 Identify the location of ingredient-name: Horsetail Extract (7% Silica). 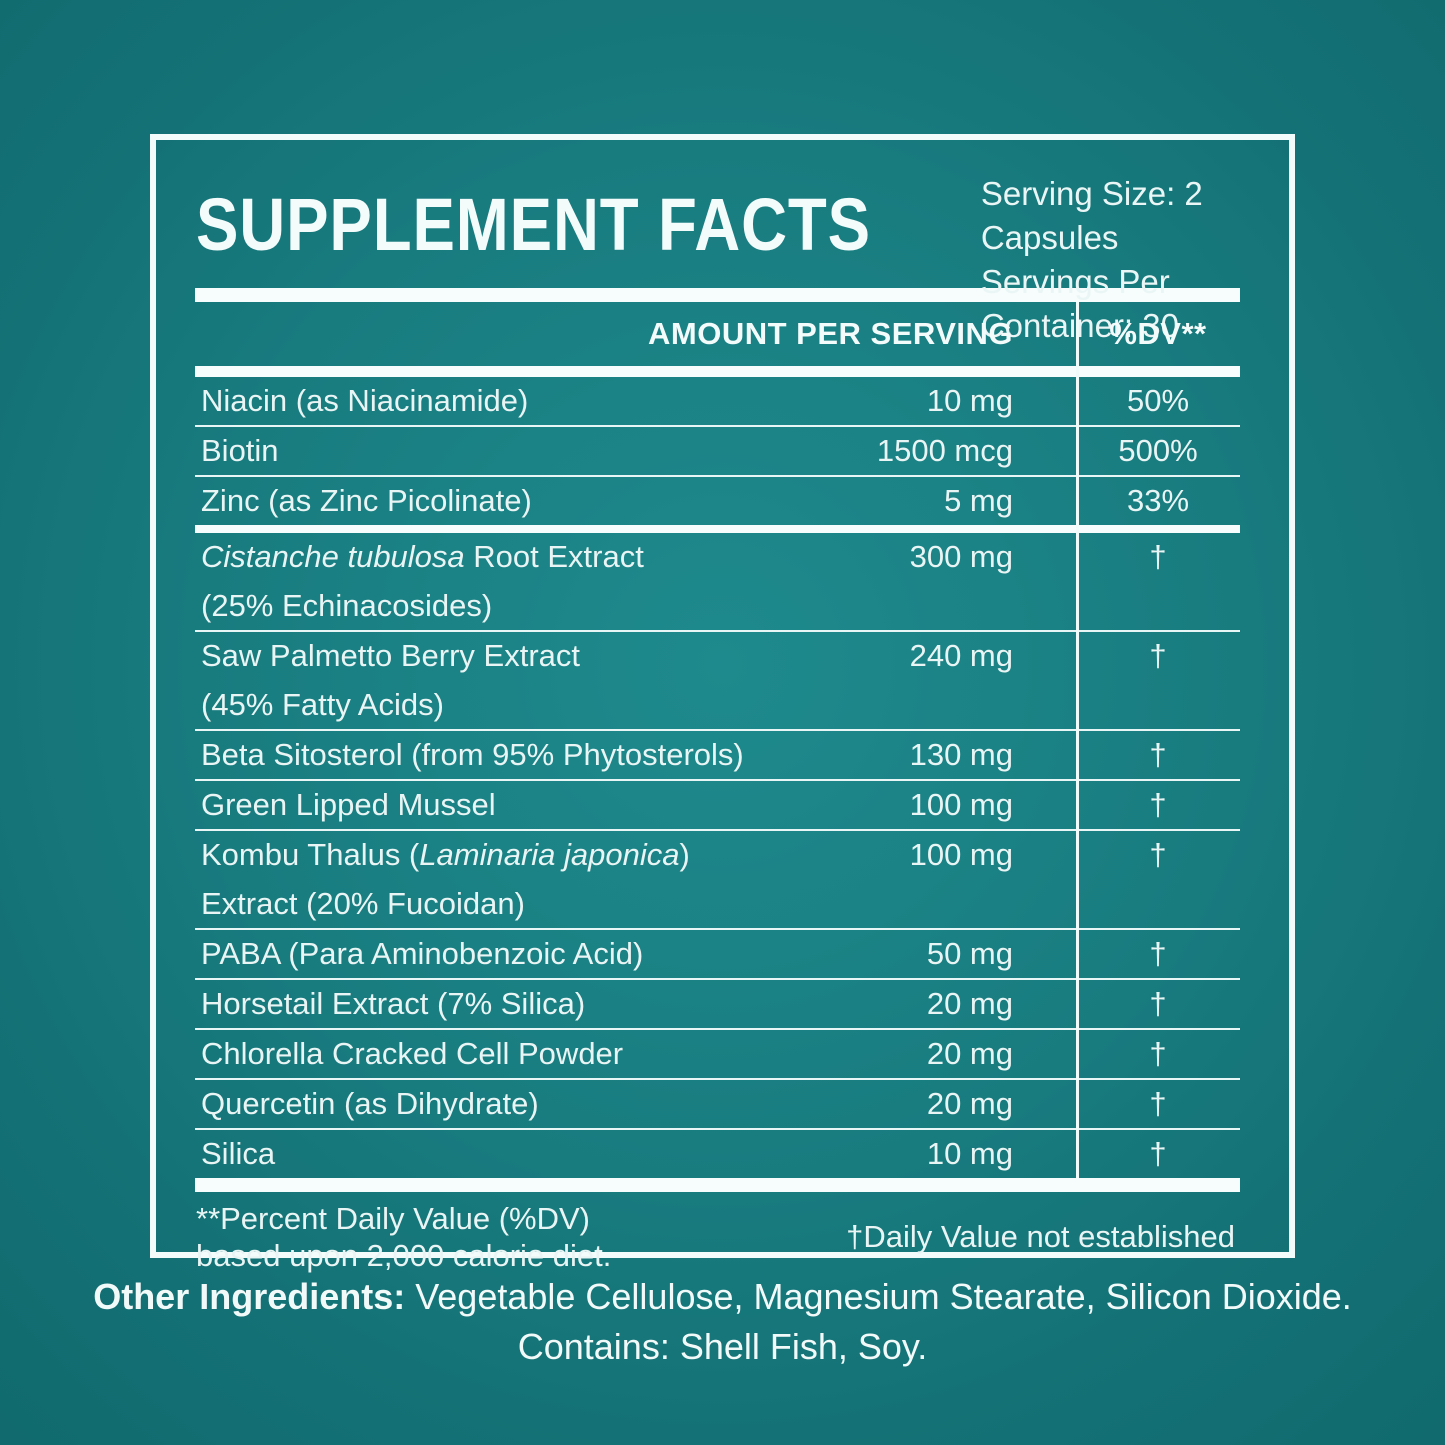
(393, 1003).